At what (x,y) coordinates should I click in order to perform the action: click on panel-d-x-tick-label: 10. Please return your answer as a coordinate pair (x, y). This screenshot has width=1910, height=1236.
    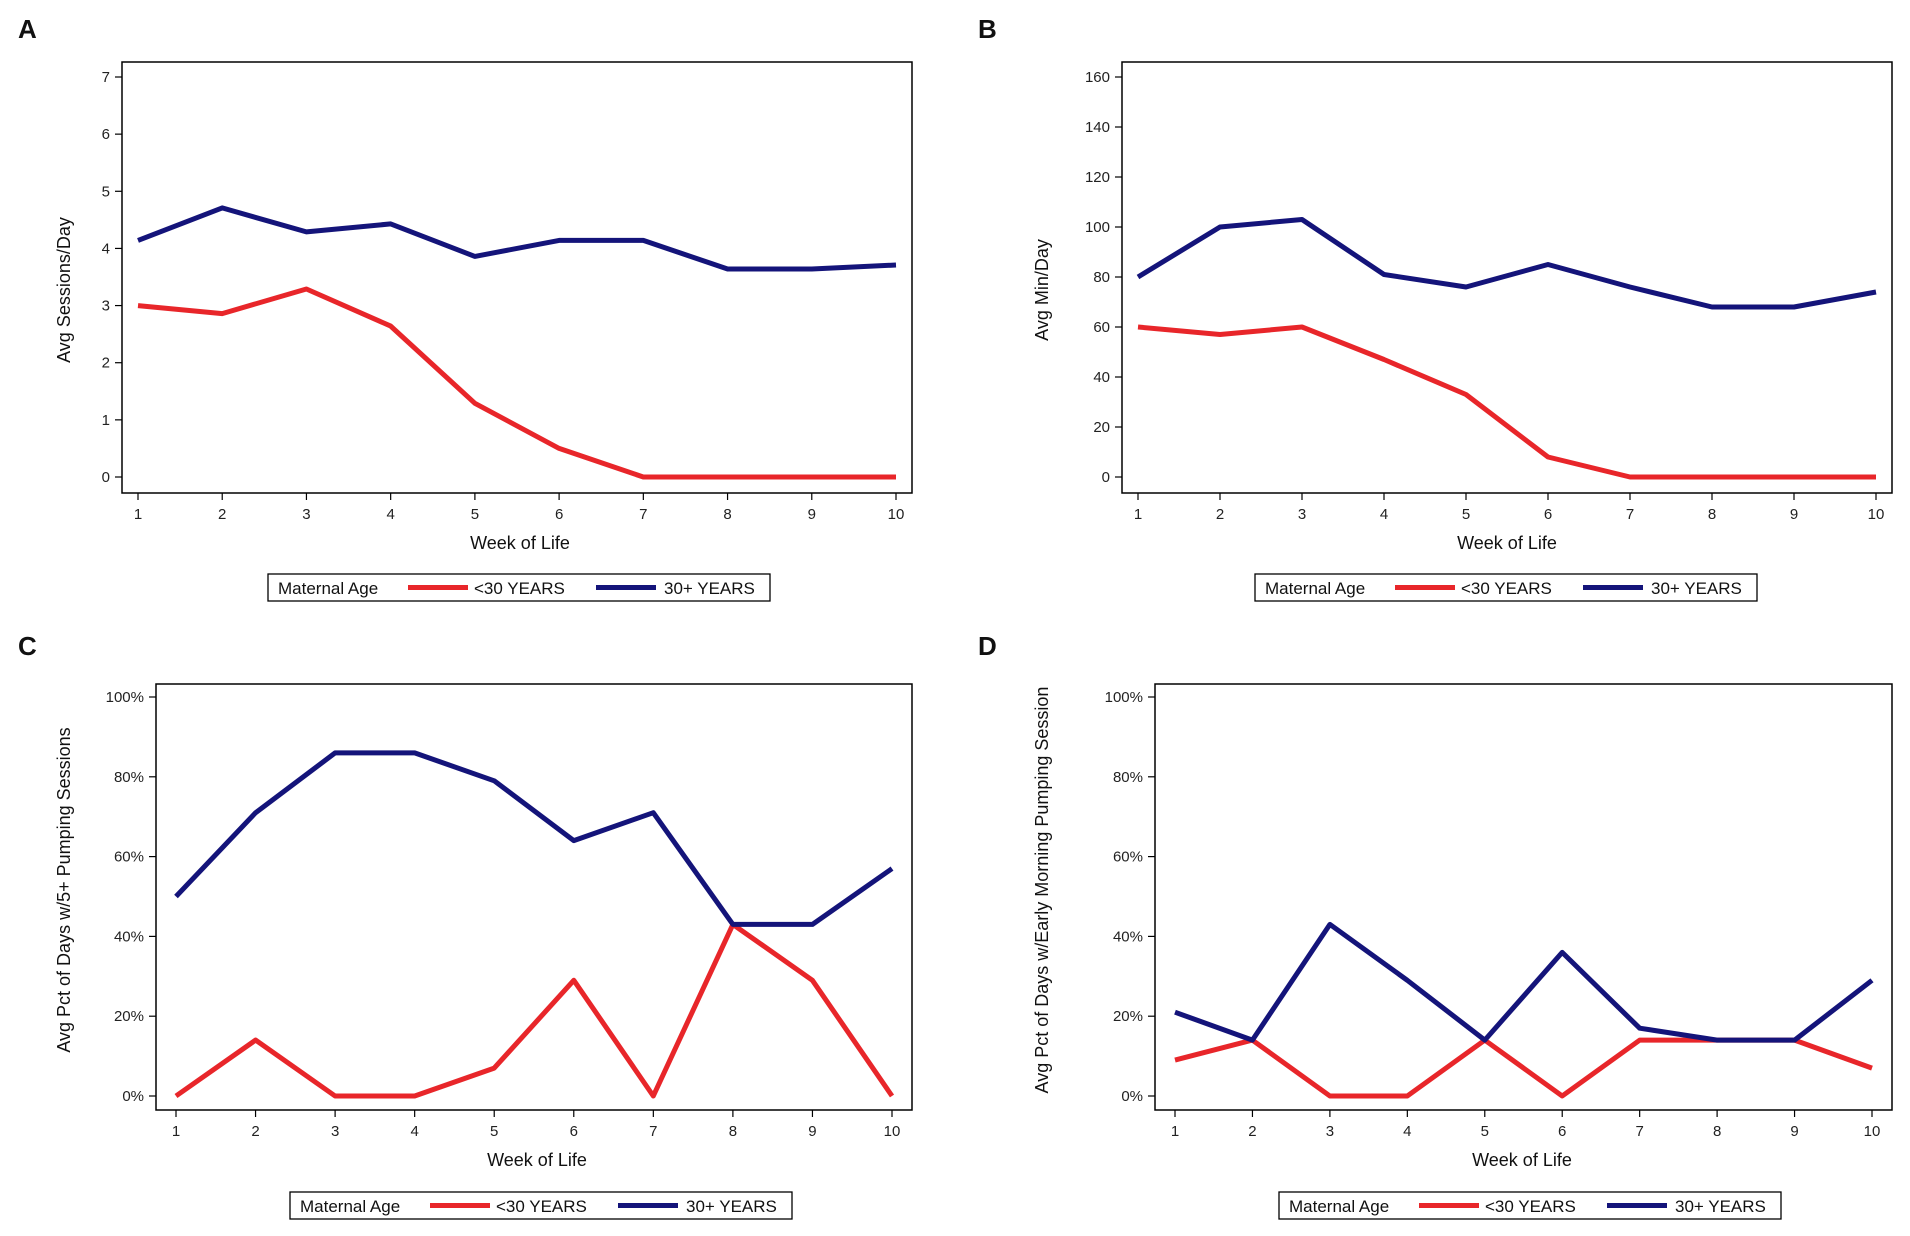
    Looking at the image, I should click on (1872, 1131).